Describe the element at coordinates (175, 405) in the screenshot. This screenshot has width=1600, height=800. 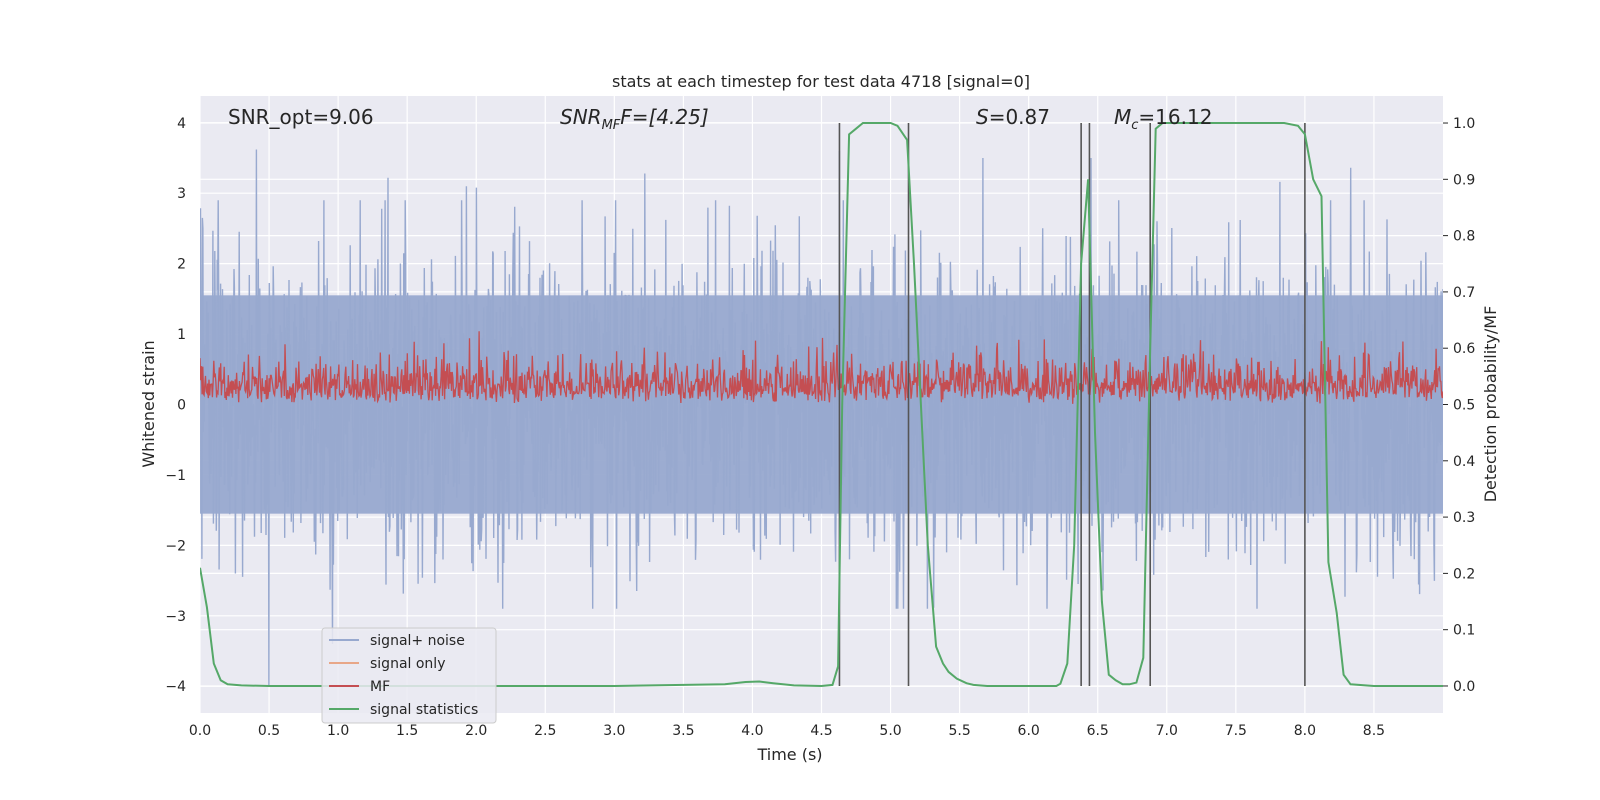
I see `y-tick-labels: −4 −3 −2 −1 0 1 2 3 4` at that location.